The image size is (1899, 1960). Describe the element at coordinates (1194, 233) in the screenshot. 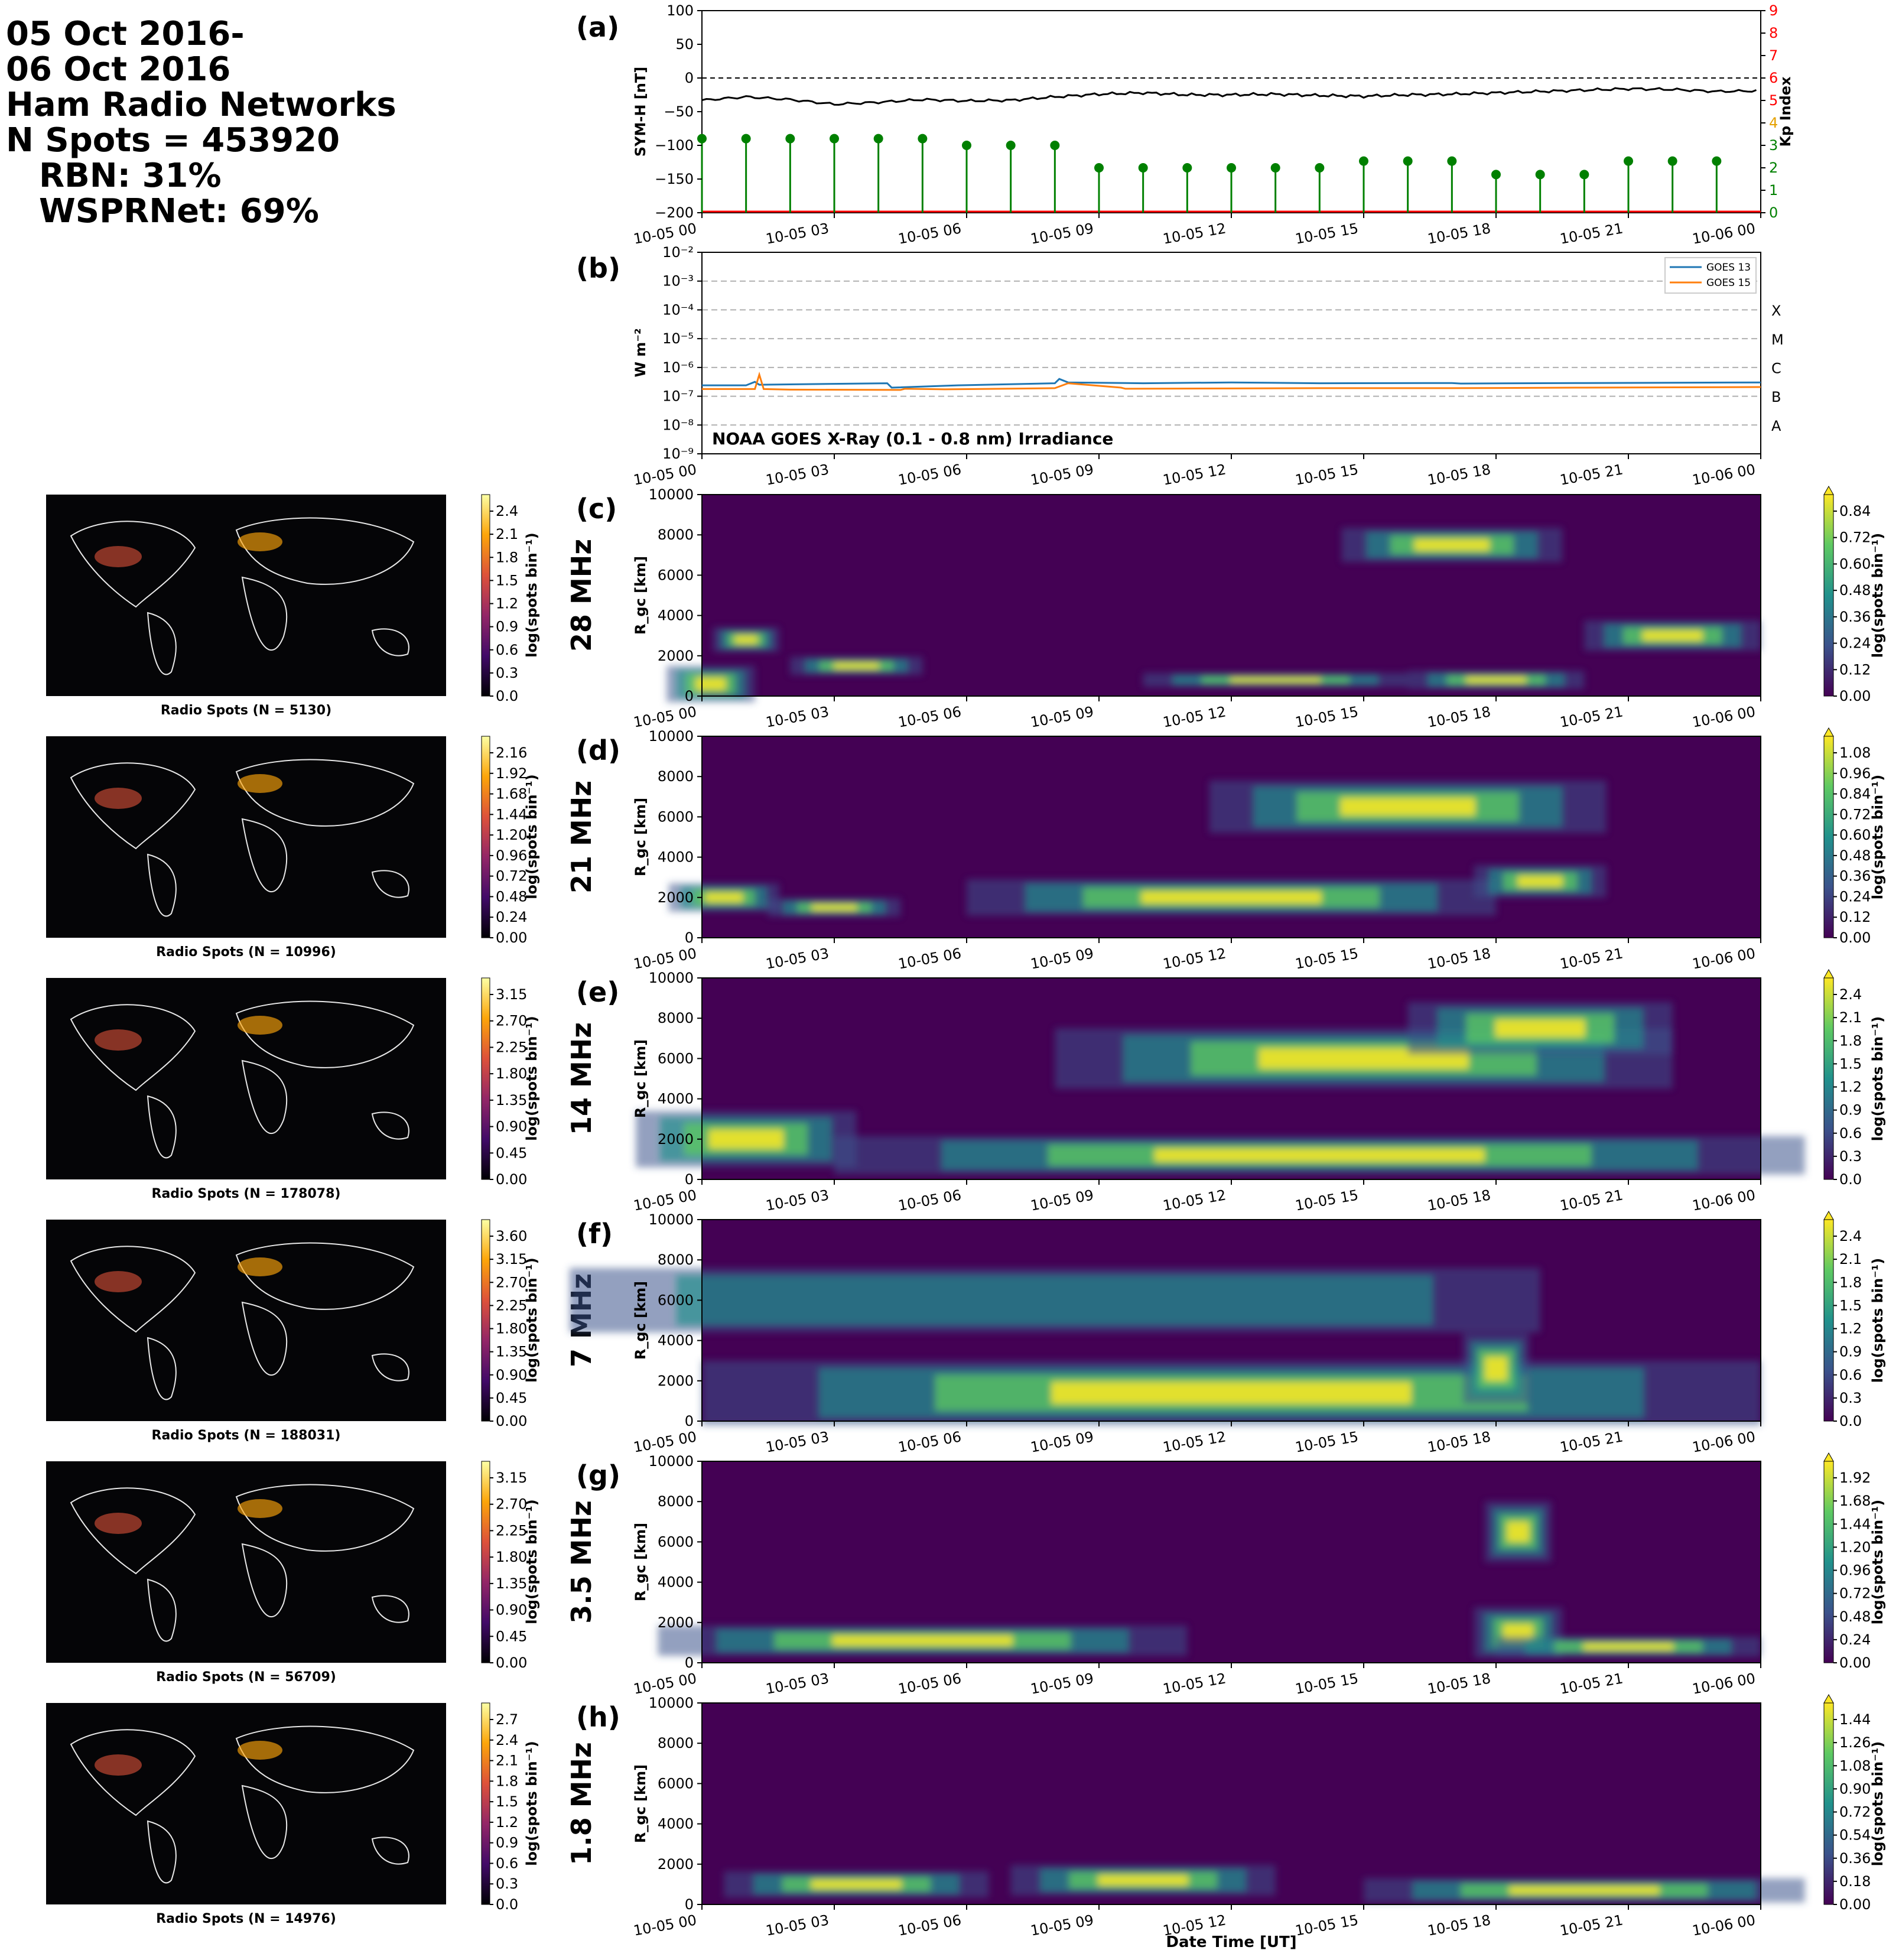

I see `panel-a-xtick-label: 10-05 12` at that location.